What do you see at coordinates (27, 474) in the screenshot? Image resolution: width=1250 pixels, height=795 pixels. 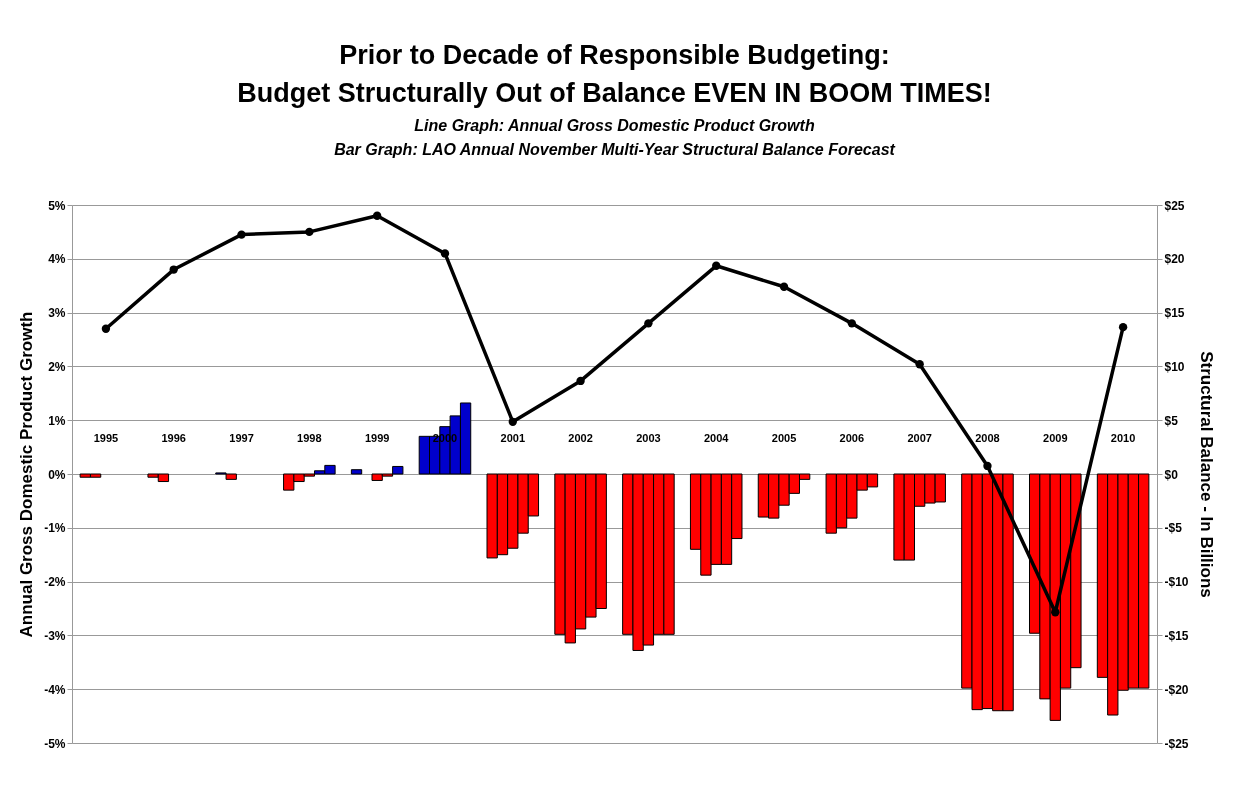 I see `y-axis-title: Annual Gross Domestic Product Growth` at bounding box center [27, 474].